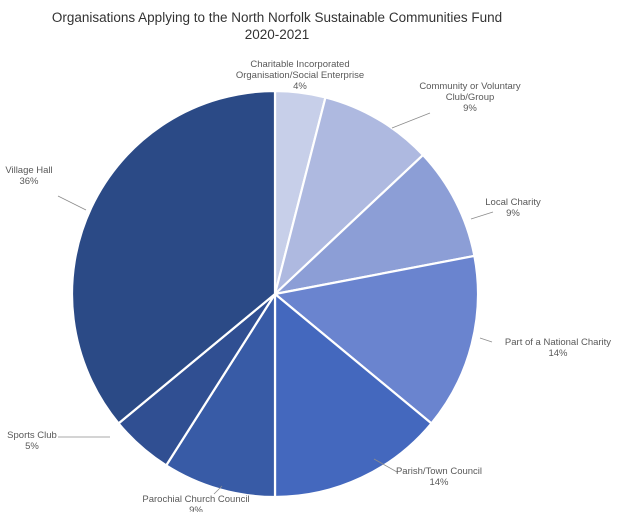  I want to click on slice-name-line-2: Local Charity, so click(513, 202).